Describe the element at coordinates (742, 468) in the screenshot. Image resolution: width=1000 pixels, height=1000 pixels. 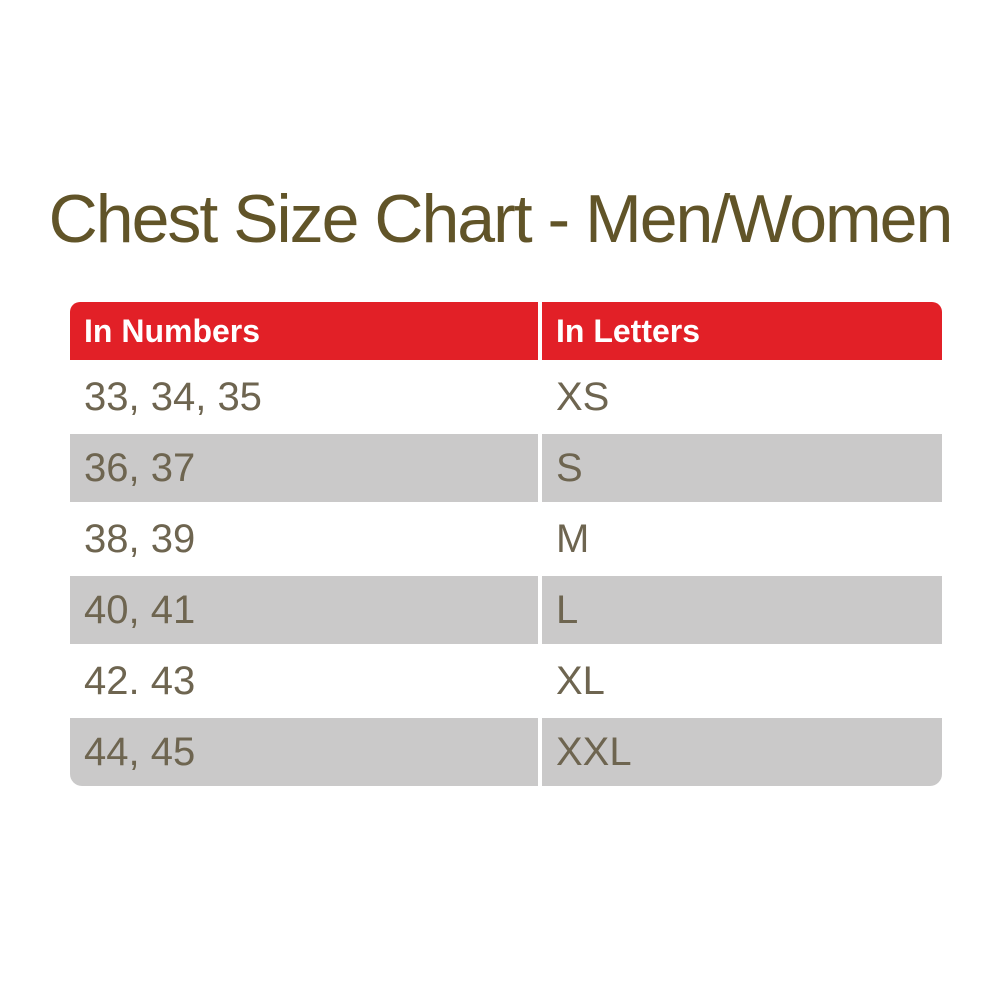
I see `table-cell-letters: S` at that location.